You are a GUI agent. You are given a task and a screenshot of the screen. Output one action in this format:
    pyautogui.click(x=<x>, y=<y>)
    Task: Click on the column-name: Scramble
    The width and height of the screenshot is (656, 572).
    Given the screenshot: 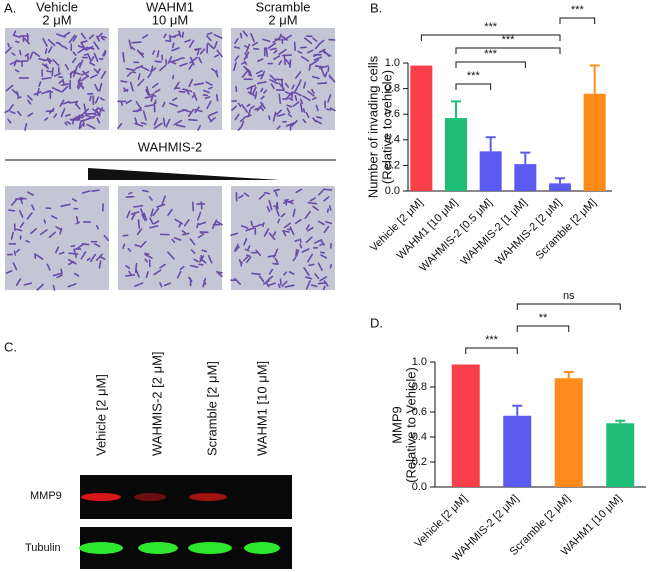 What is the action you would take?
    pyautogui.click(x=283, y=7)
    